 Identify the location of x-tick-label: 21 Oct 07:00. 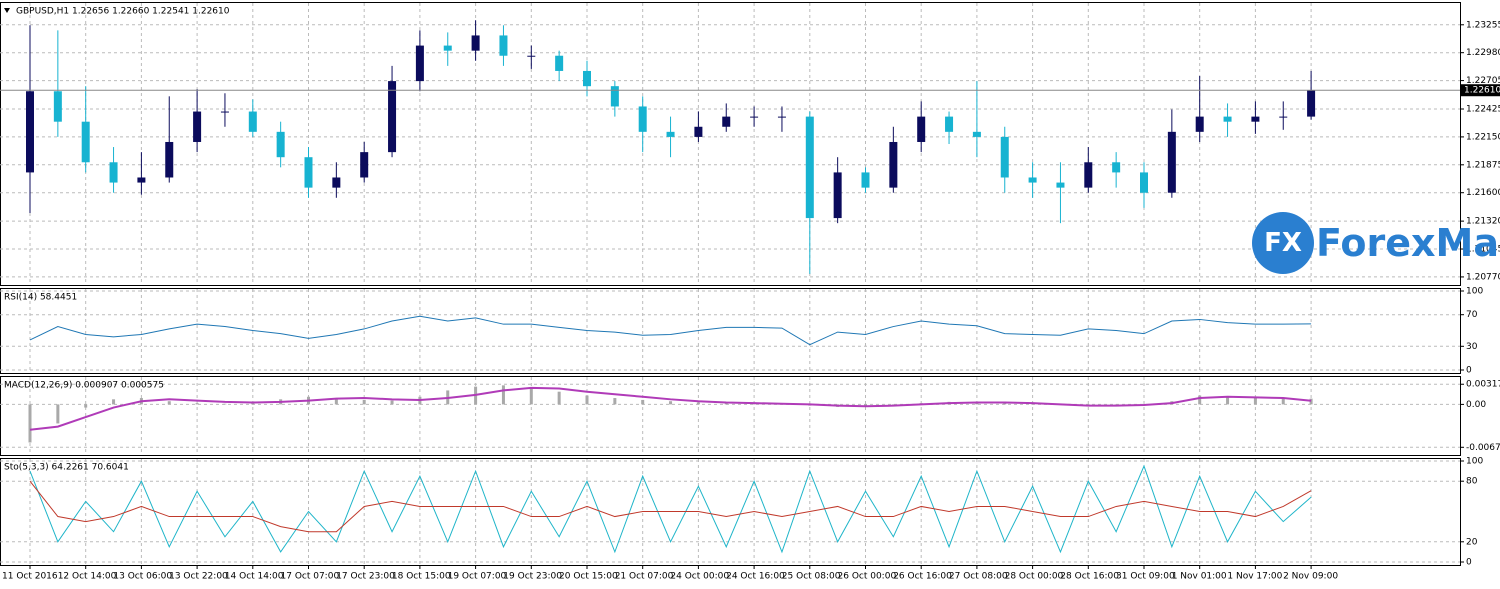
(644, 577).